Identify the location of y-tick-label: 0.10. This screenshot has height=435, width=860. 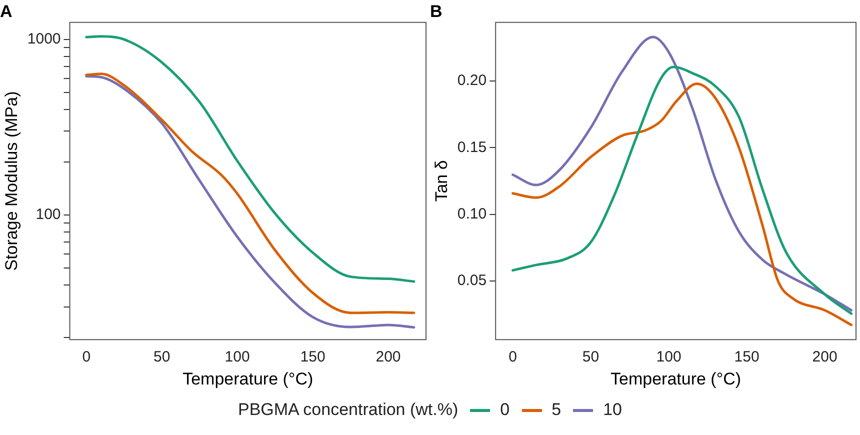
(472, 213).